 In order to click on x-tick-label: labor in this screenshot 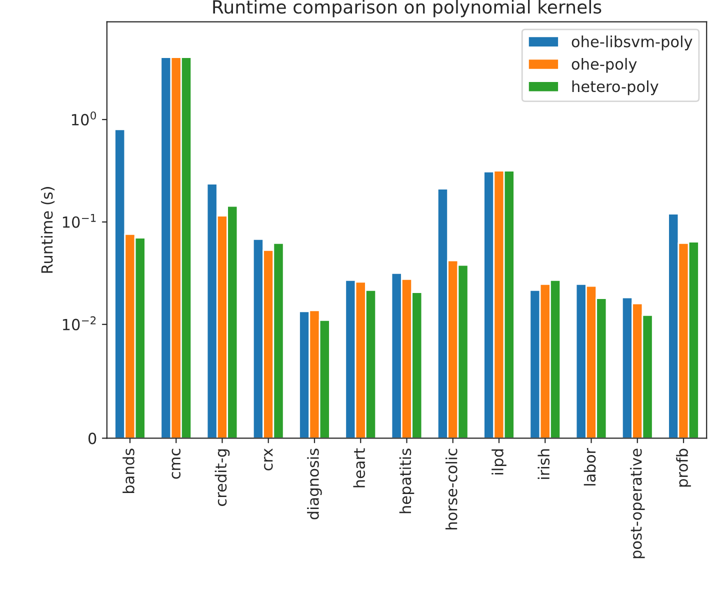, I will do `click(590, 467)`.